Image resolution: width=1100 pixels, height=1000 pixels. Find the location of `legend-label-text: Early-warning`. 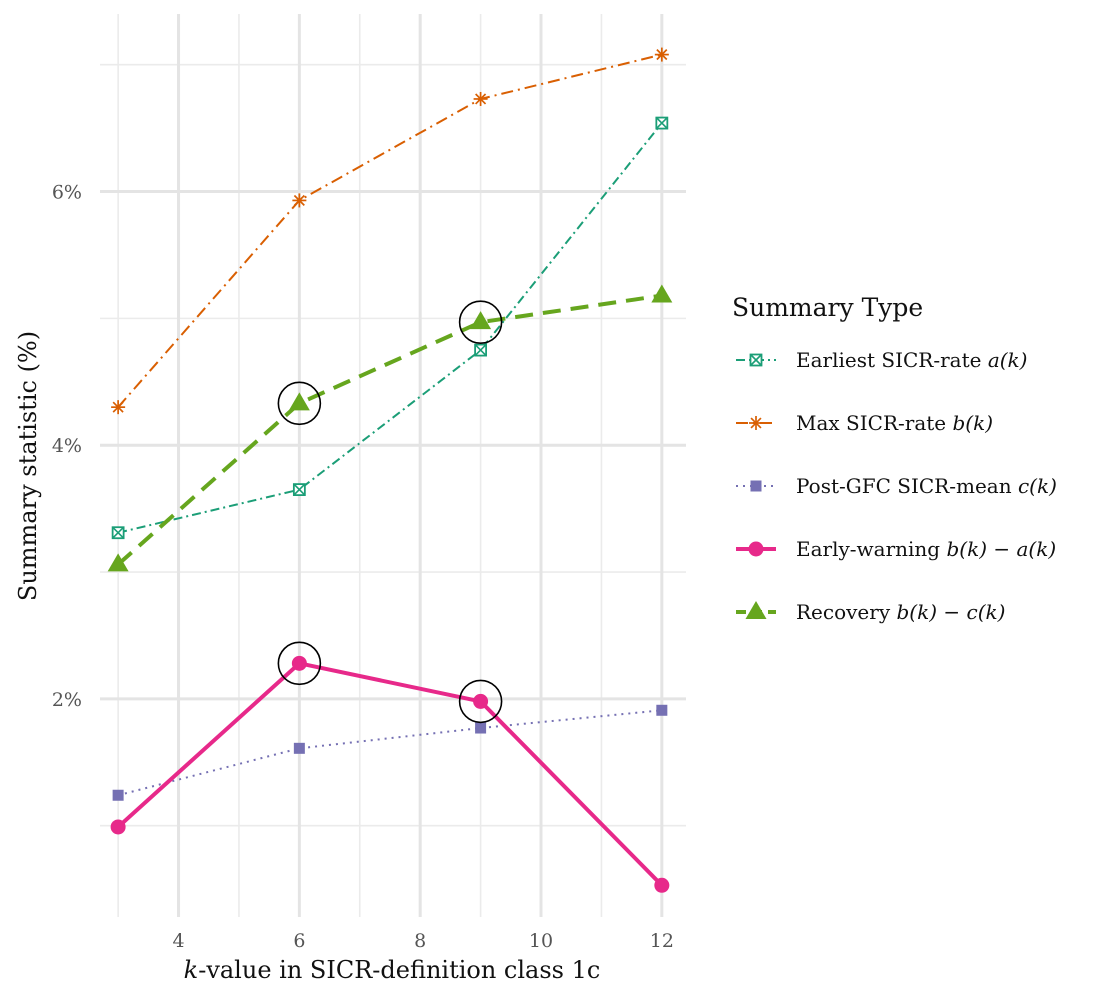

legend-label-text: Early-warning is located at coordinates (871, 549).